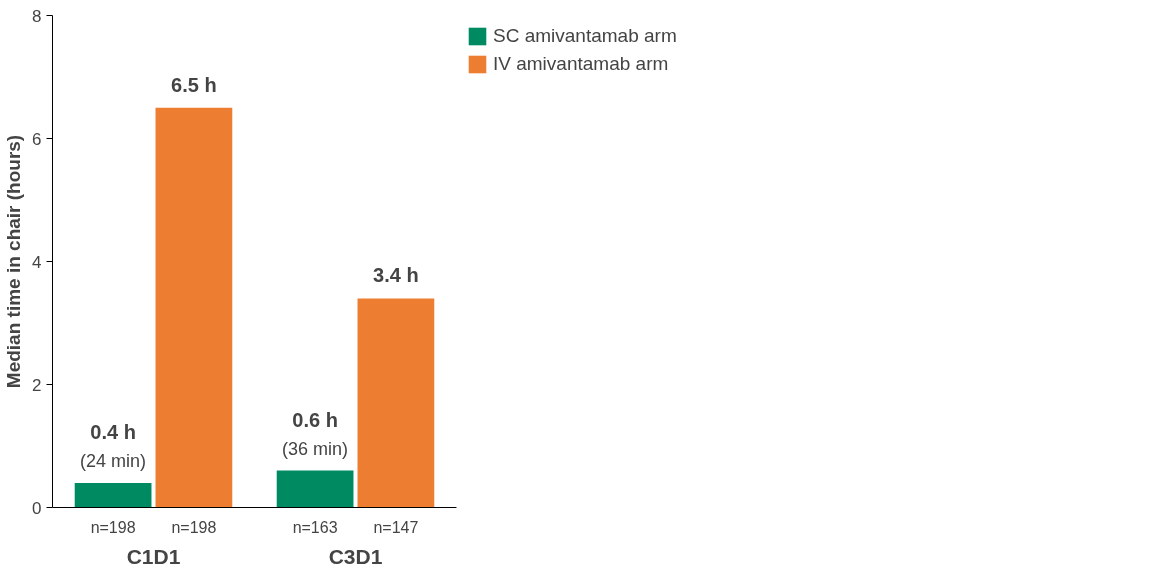  I want to click on y-tick-label: 6, so click(37, 139).